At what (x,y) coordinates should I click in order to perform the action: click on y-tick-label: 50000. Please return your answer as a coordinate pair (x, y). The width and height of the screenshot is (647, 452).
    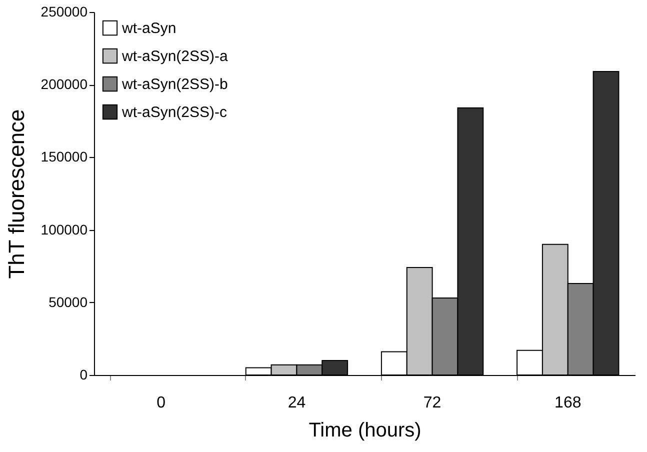
    Looking at the image, I should click on (68, 302).